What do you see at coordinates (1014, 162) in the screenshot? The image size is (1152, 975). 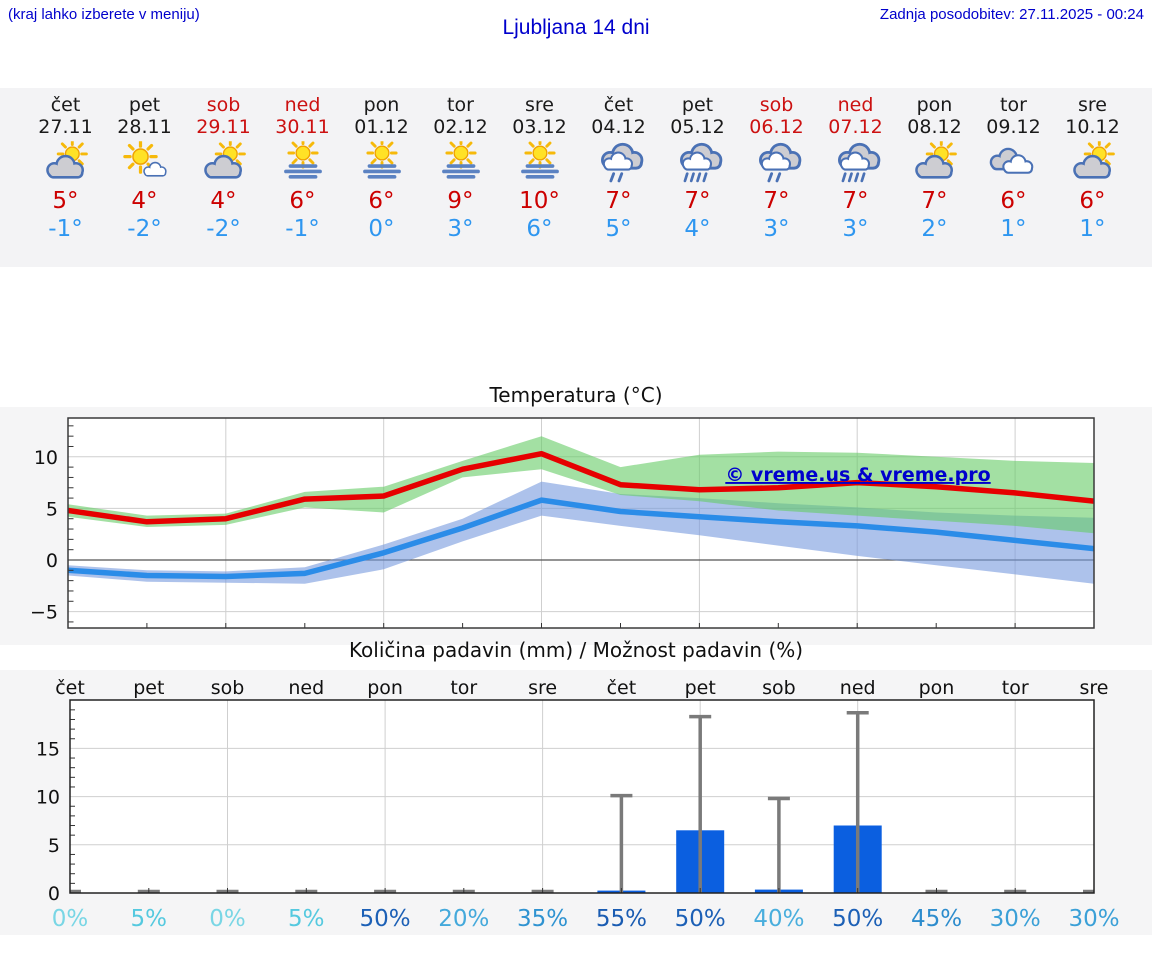 I see `cloudy-icon` at bounding box center [1014, 162].